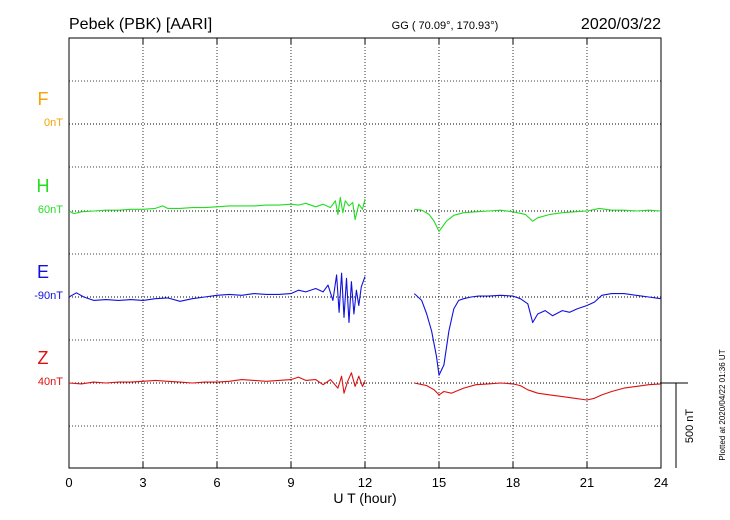  I want to click on plot-date: 2020/03/22, so click(621, 24).